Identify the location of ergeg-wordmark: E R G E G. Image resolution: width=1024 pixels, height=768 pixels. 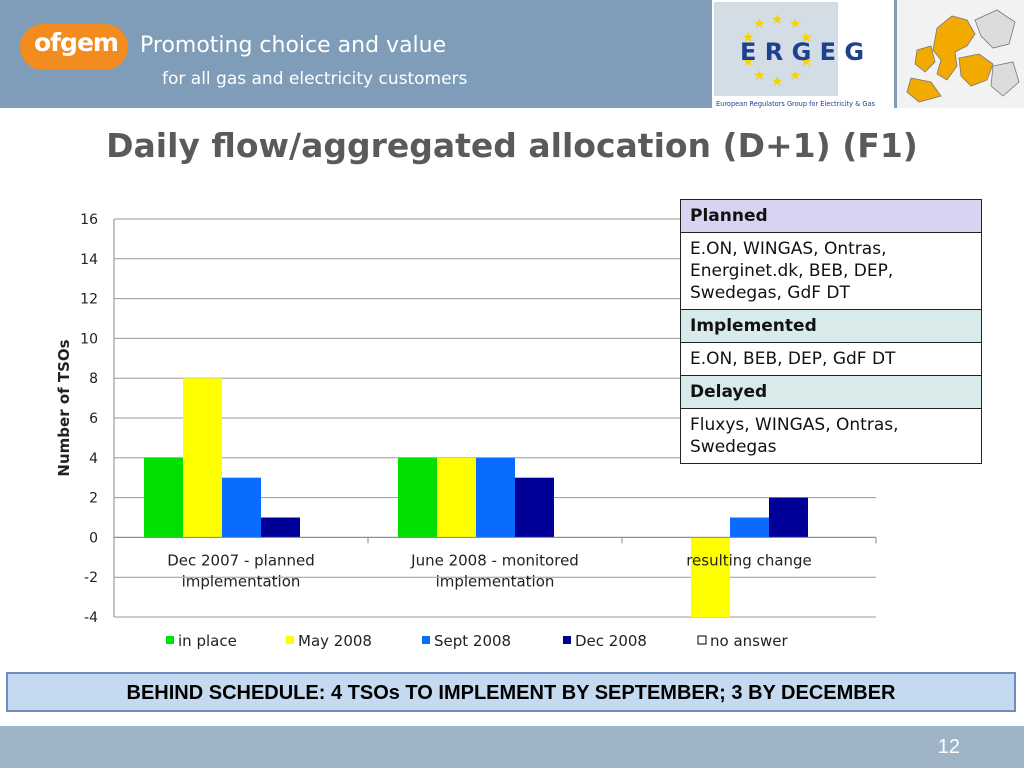
(802, 52).